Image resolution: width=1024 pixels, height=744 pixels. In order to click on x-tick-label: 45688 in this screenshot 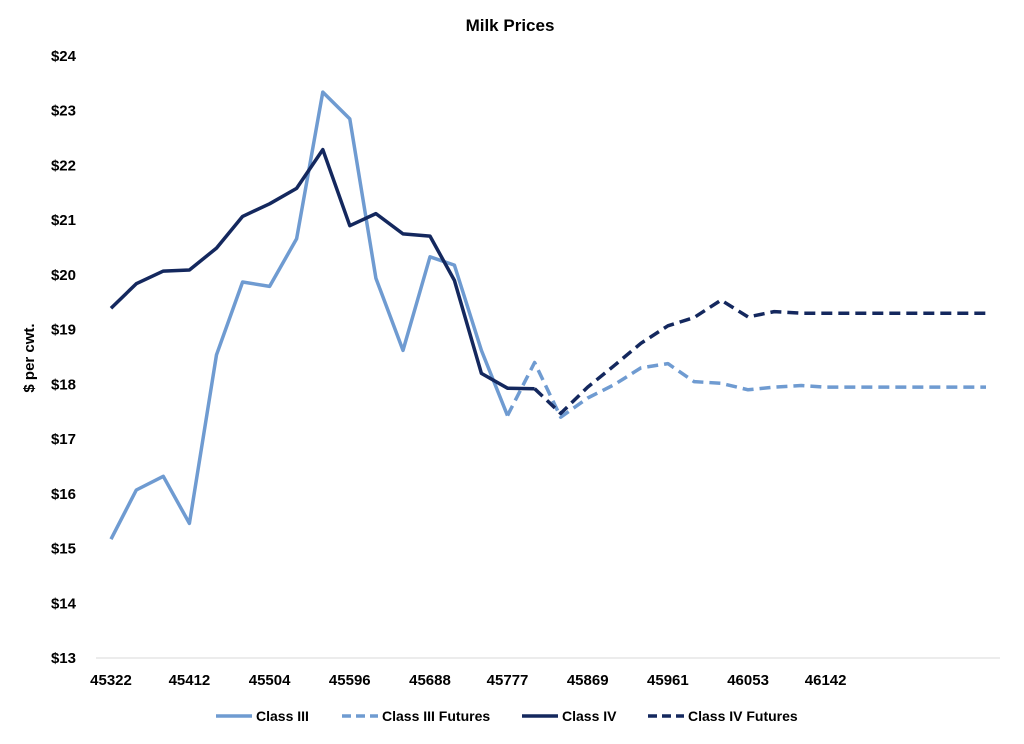, I will do `click(430, 680)`.